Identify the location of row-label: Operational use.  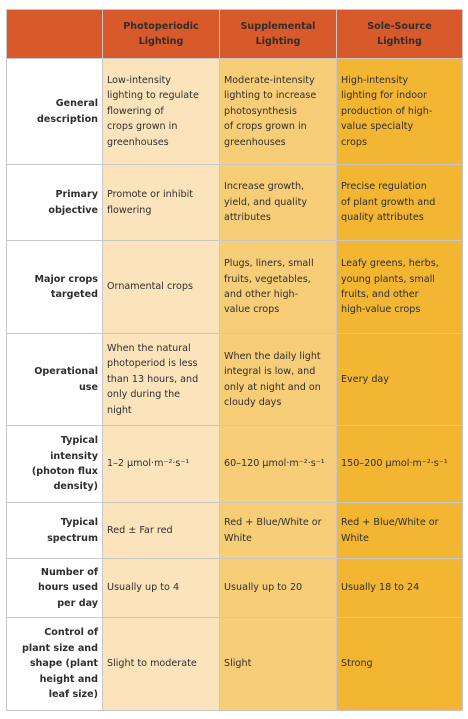
(54, 379).